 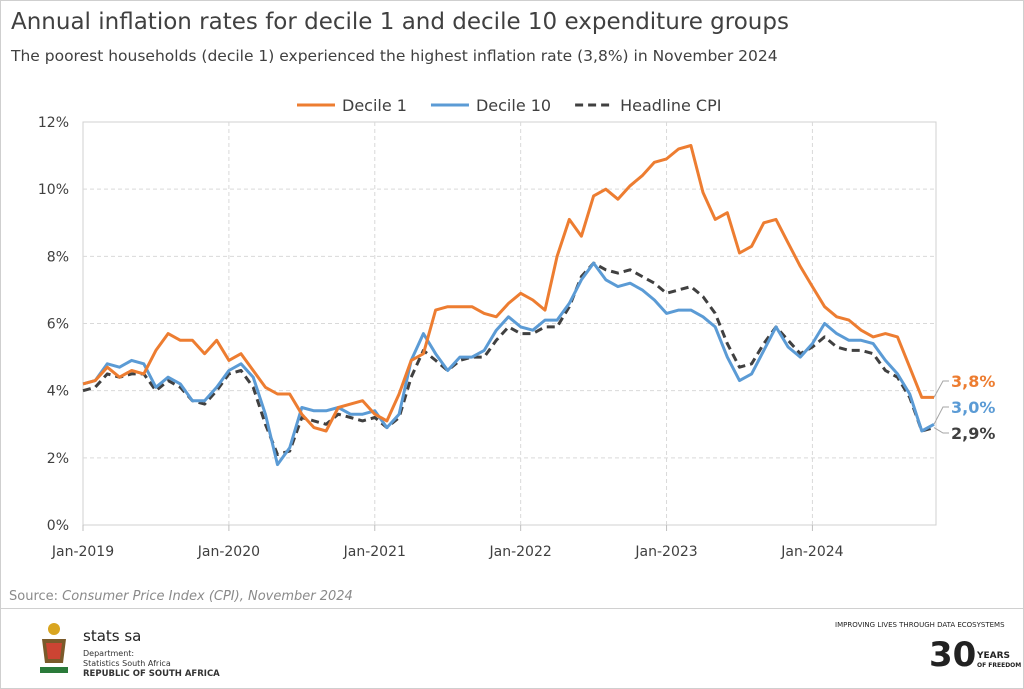 I want to click on stats-sa-brand: stats sa, so click(x=112, y=636).